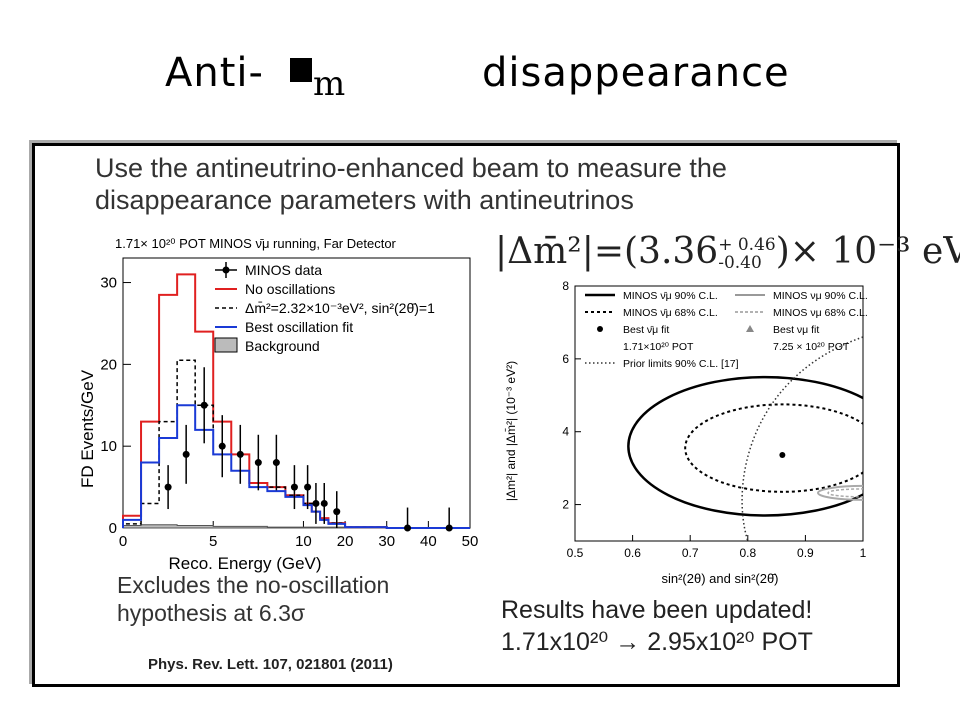 The width and height of the screenshot is (960, 720). What do you see at coordinates (657, 642) in the screenshot?
I see `results-line-2: 1.71x10²⁰ → 2.95x10²⁰ POT` at bounding box center [657, 642].